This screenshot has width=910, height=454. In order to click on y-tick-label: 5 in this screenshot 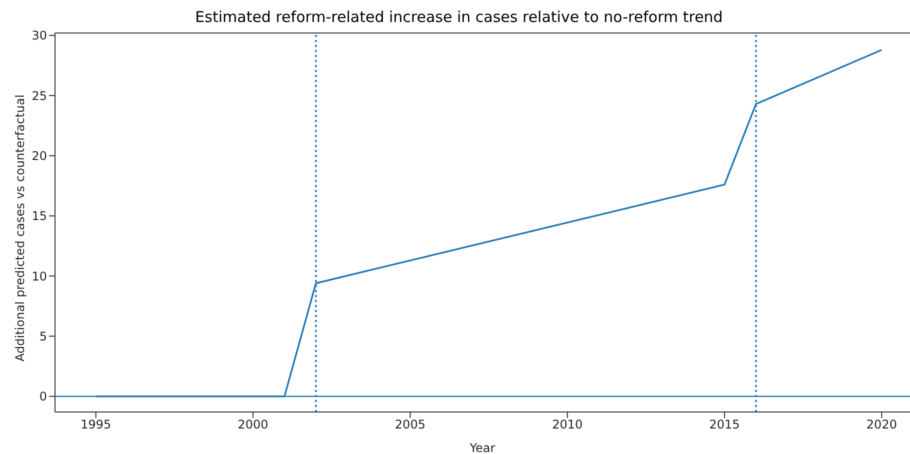, I will do `click(43, 336)`.